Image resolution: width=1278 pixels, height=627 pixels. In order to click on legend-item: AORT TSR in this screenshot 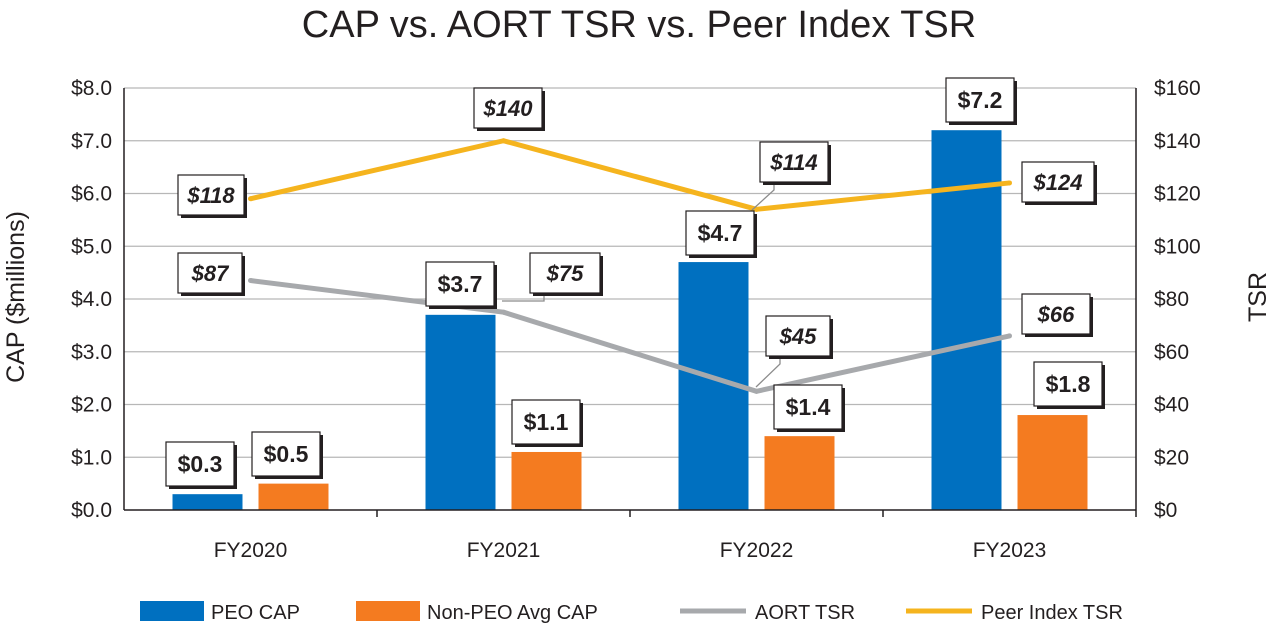, I will do `click(767, 613)`.